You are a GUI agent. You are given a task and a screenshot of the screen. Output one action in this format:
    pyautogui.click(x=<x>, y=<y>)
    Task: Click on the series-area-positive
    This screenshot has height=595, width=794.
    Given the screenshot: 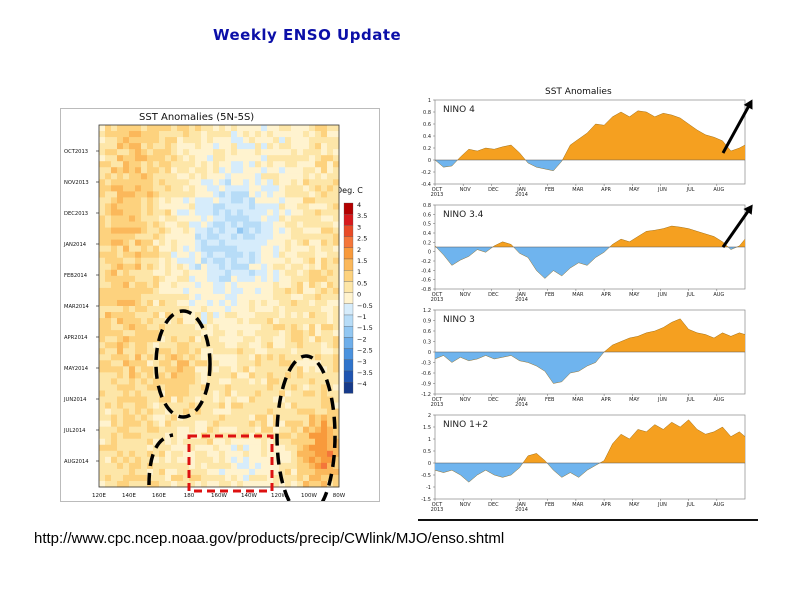 What is the action you would take?
    pyautogui.click(x=590, y=135)
    